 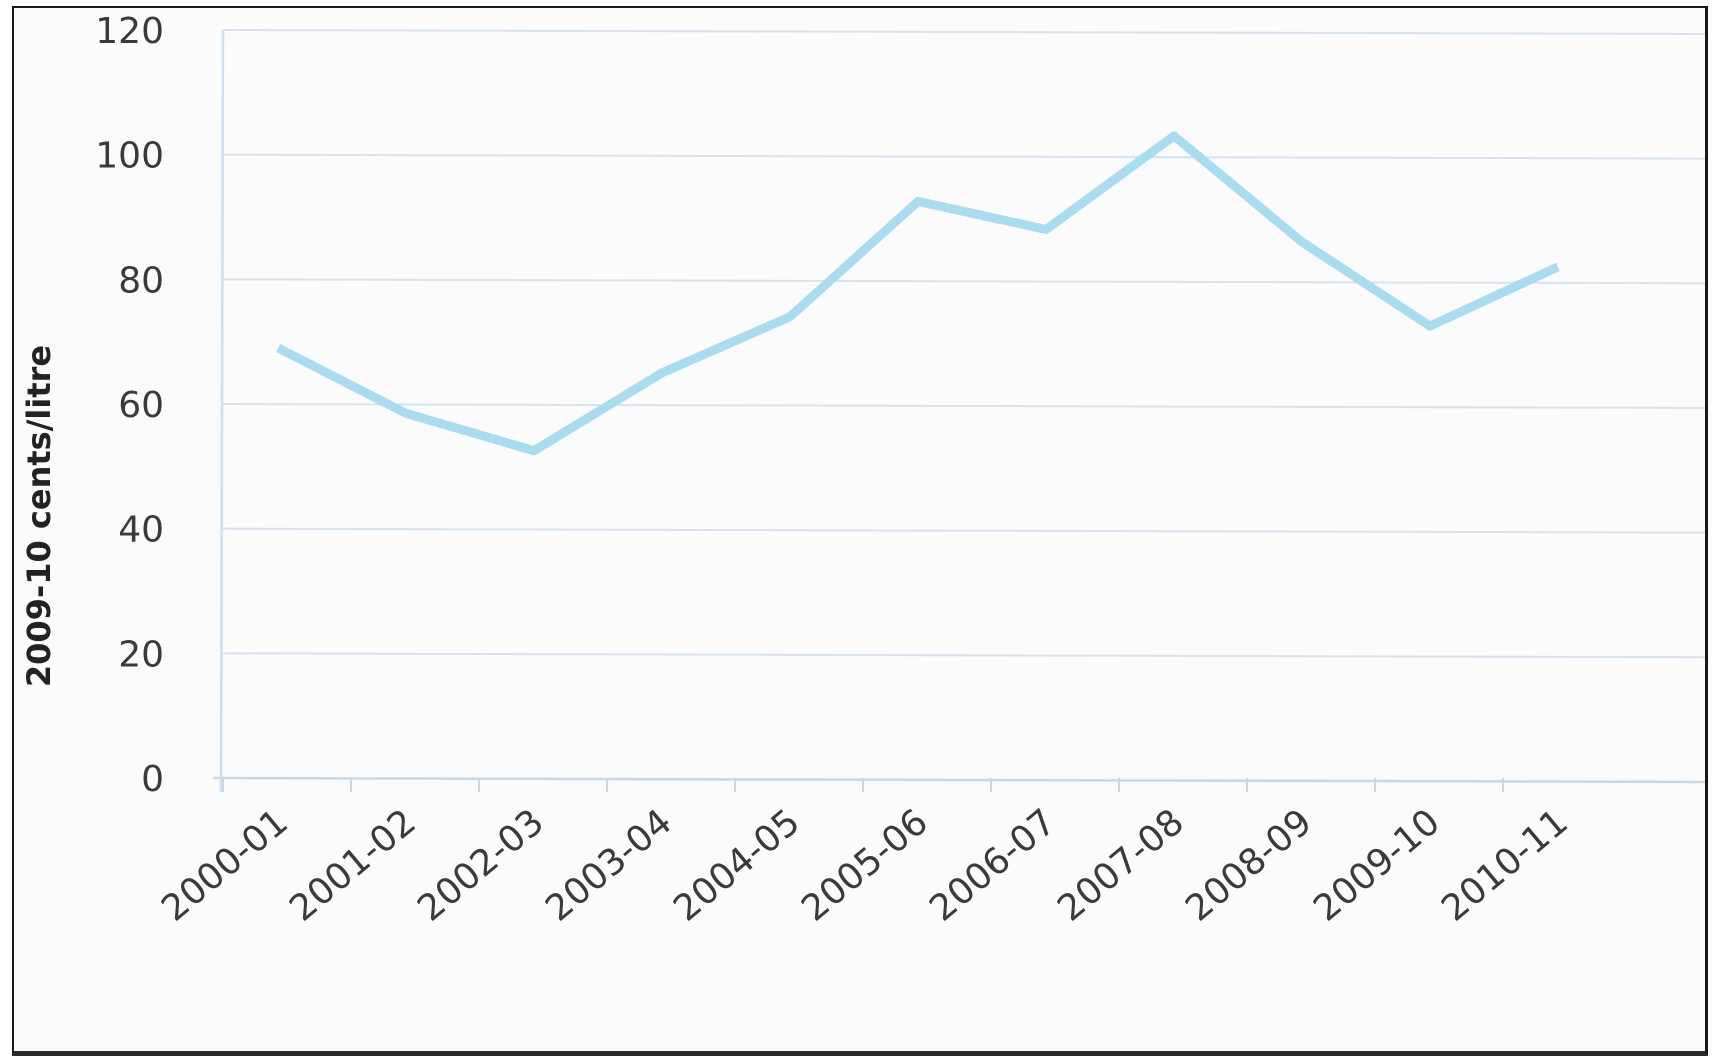 I want to click on y-axis-tick-labels: 0 20 40 60 80 100 120, so click(x=129, y=405).